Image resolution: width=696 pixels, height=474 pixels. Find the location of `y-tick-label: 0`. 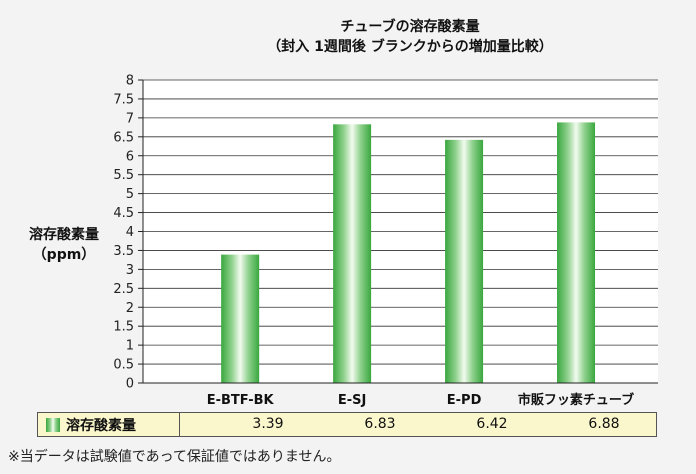

y-tick-label: 0 is located at coordinates (130, 384).